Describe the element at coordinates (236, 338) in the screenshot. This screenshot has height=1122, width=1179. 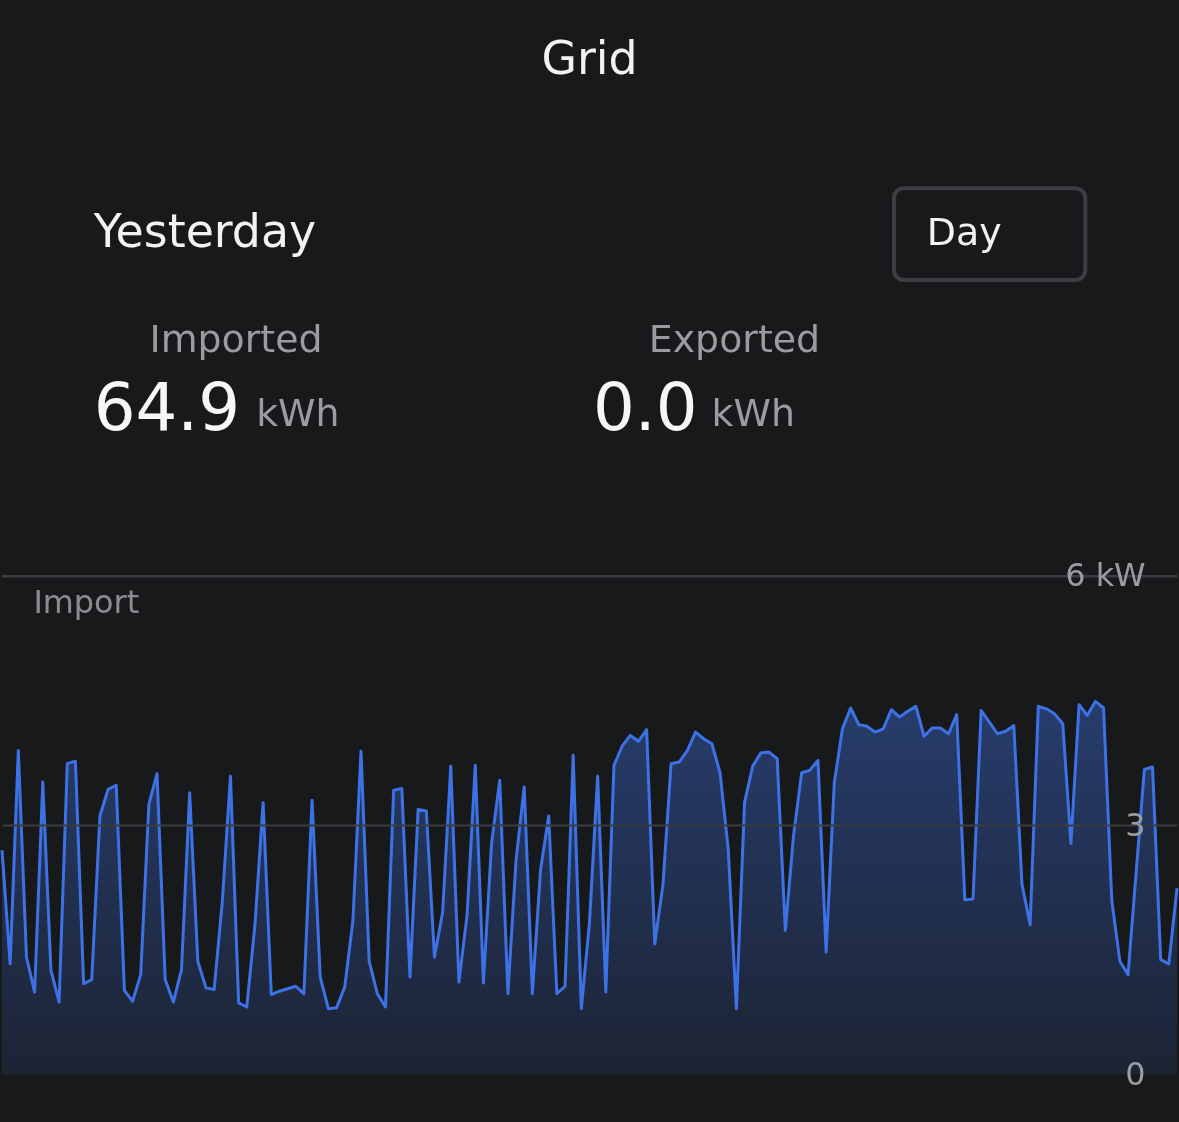
I see `text: Imported` at that location.